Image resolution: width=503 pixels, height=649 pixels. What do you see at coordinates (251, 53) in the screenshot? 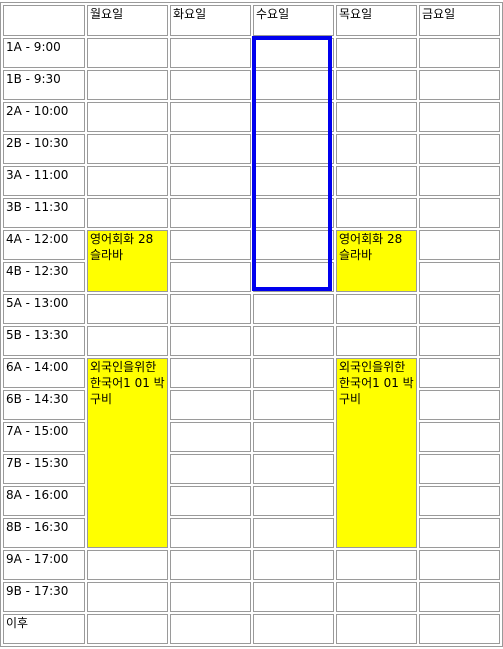
I see `slot-row: 1A - 9:00` at bounding box center [251, 53].